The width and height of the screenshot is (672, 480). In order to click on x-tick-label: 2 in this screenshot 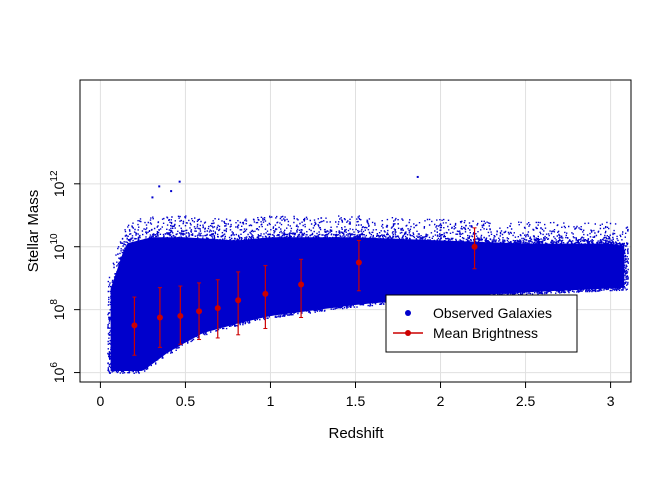, I will do `click(441, 401)`.